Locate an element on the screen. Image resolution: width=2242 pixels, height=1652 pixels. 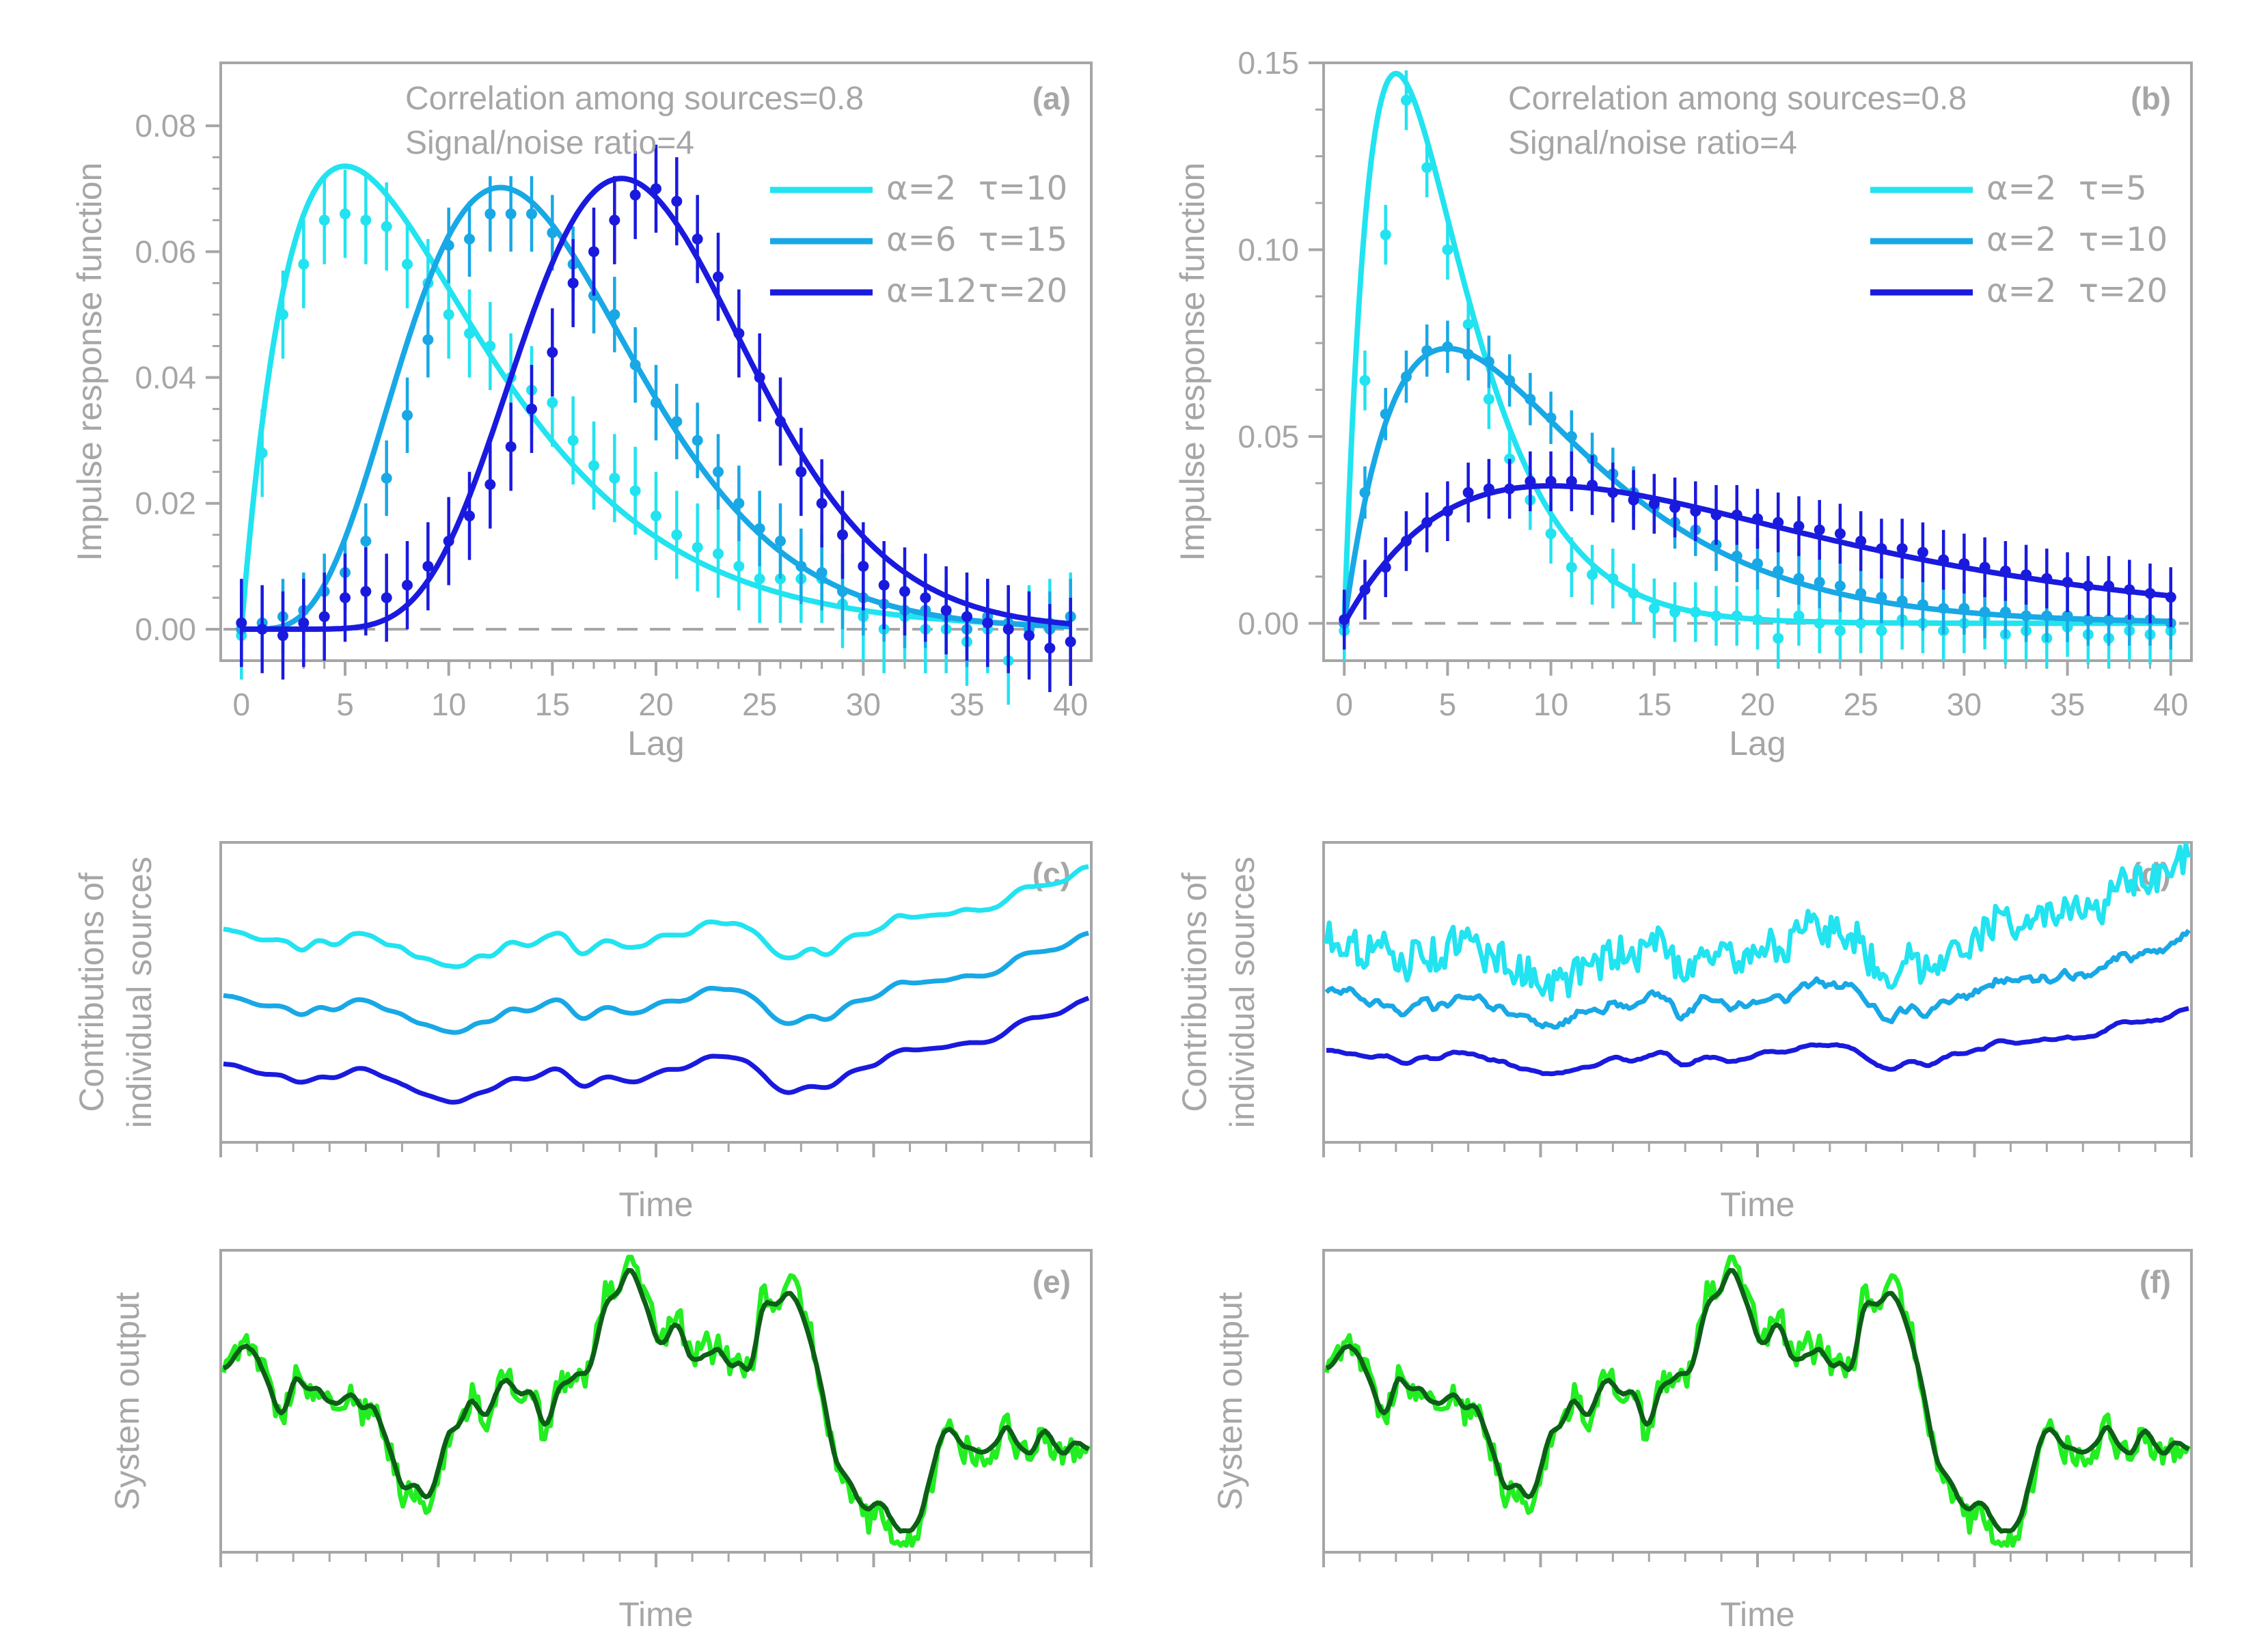
y-axis-label: Impulse response function is located at coordinates (90, 362).